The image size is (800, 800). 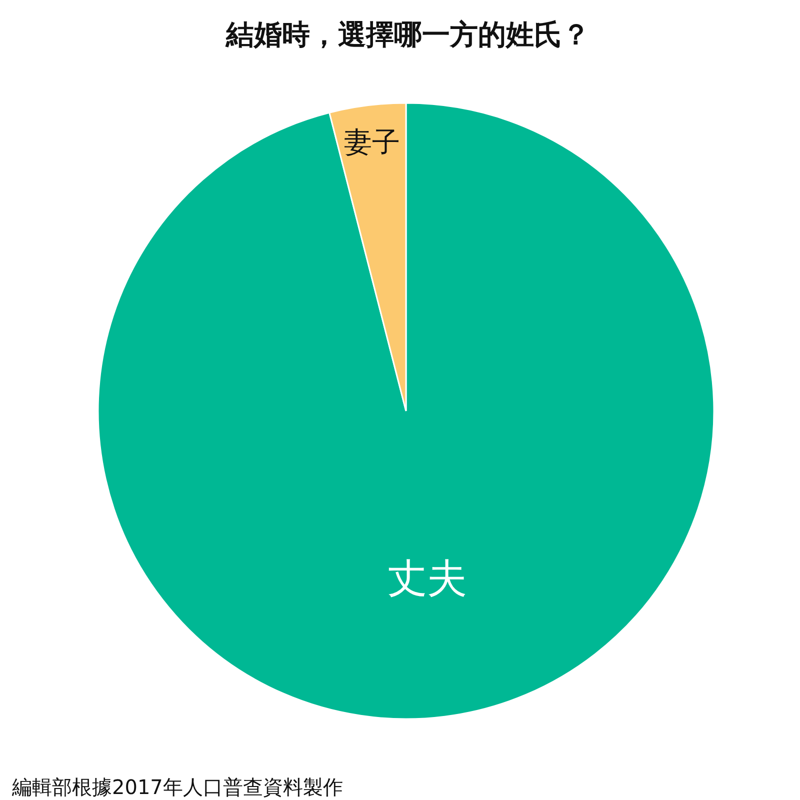 I want to click on slice-label: 妻子, so click(x=372, y=142).